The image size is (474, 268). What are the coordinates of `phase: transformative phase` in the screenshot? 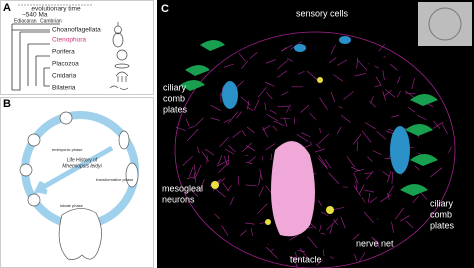 It's located at (115, 179).